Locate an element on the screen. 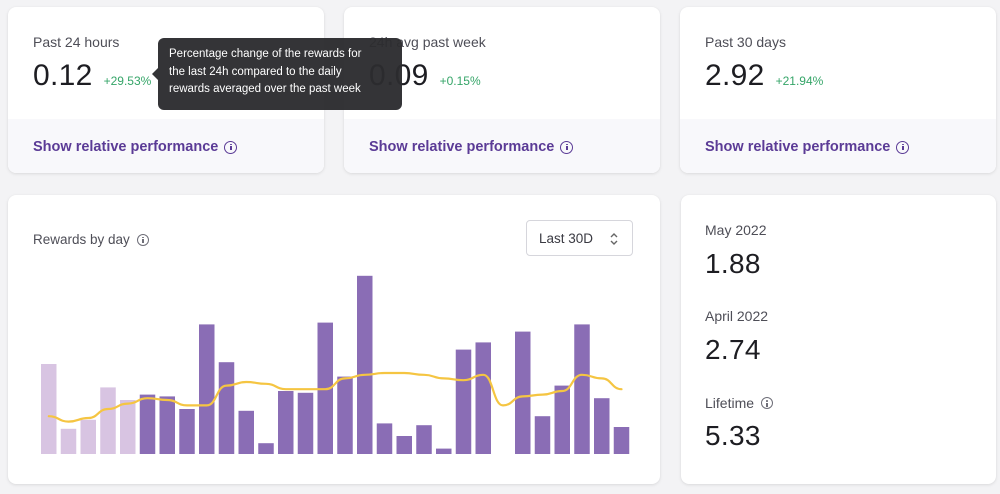  tooltip-line: Percentage change of the rewards for is located at coordinates (265, 54).